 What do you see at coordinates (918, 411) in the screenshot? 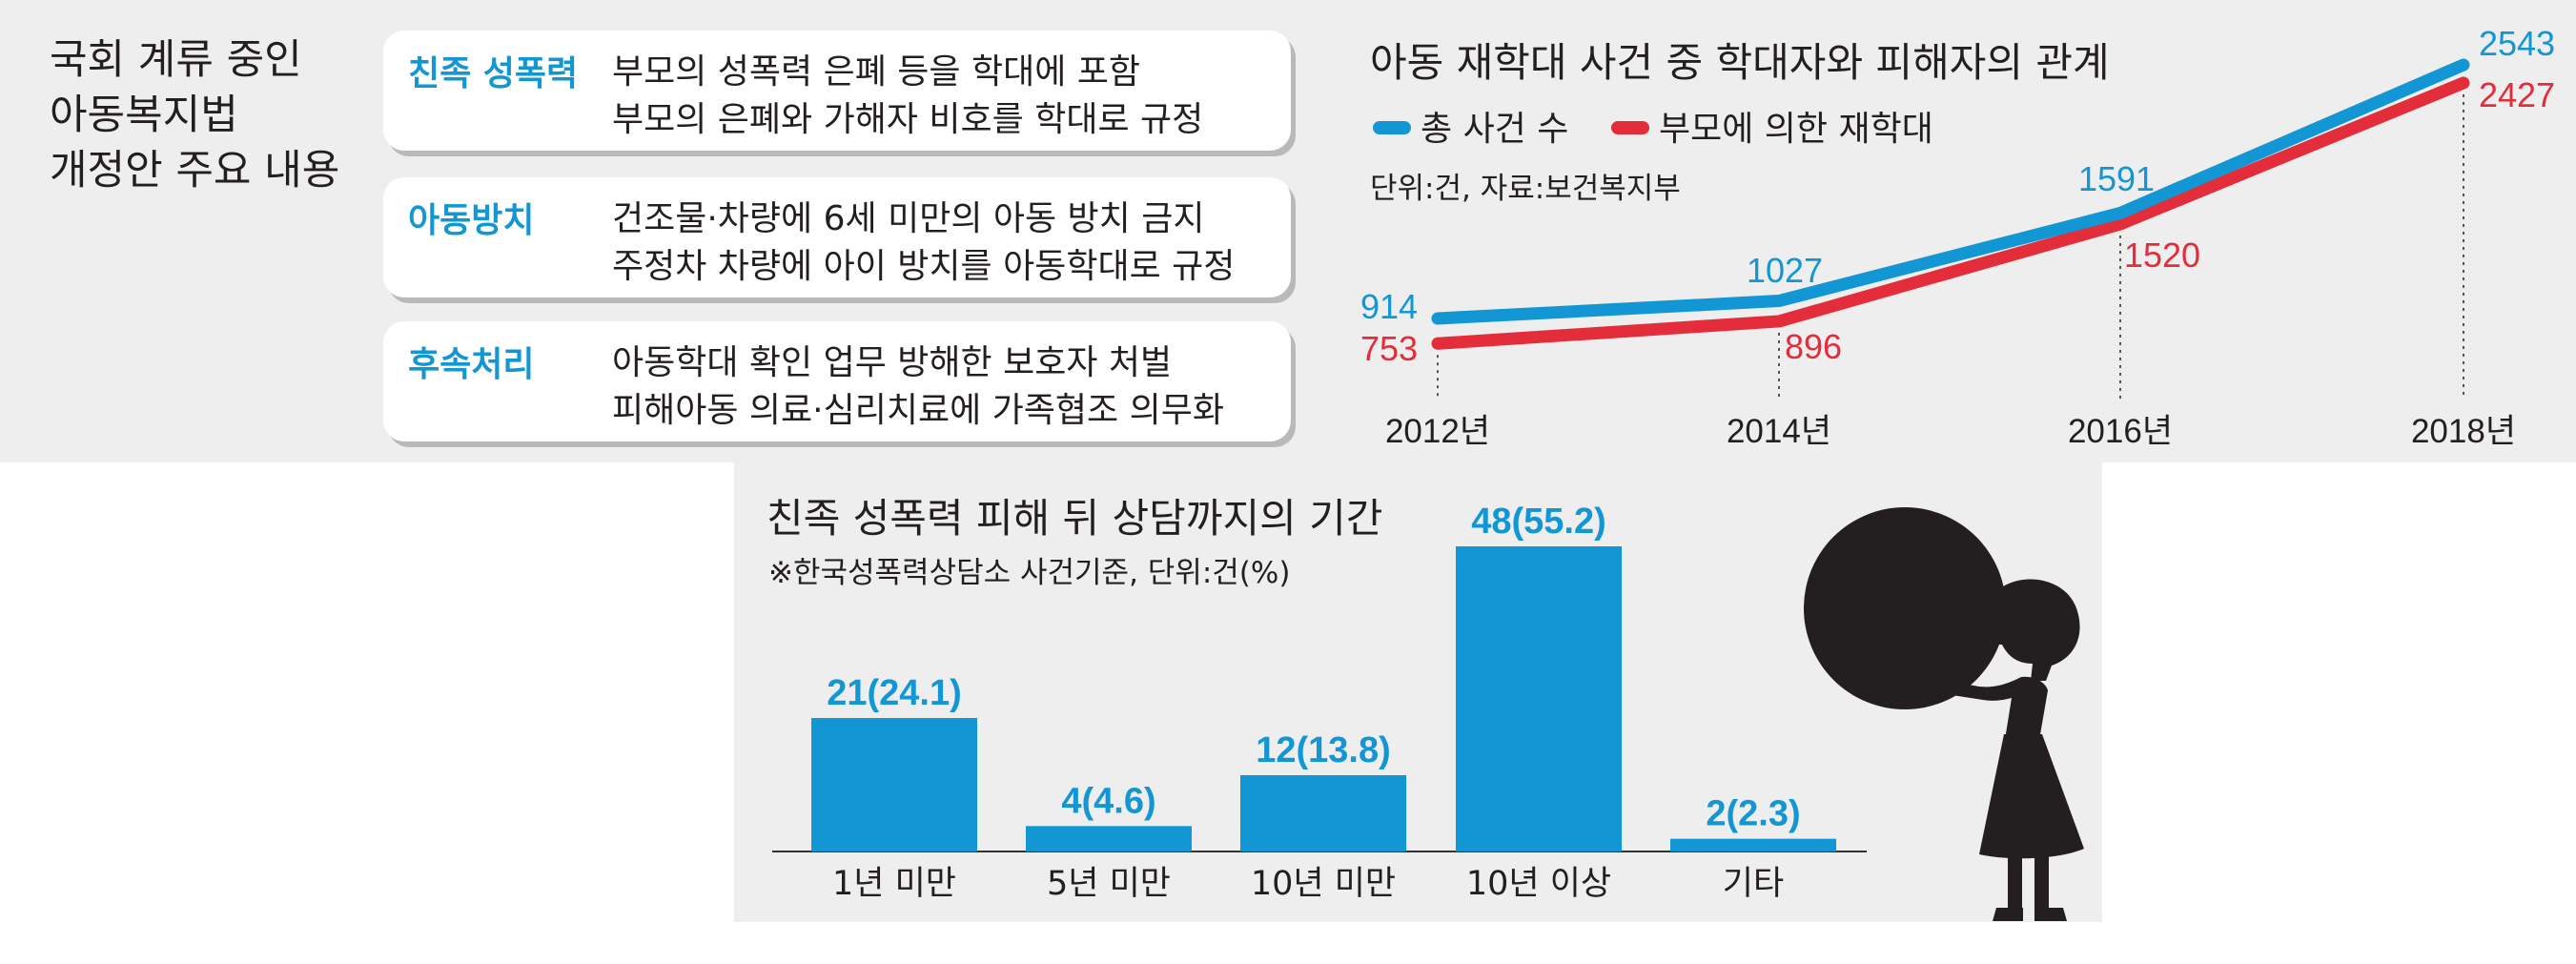
I see `law-card-line: 피해아동 의료·심리치료에 가족협조 의무화` at bounding box center [918, 411].